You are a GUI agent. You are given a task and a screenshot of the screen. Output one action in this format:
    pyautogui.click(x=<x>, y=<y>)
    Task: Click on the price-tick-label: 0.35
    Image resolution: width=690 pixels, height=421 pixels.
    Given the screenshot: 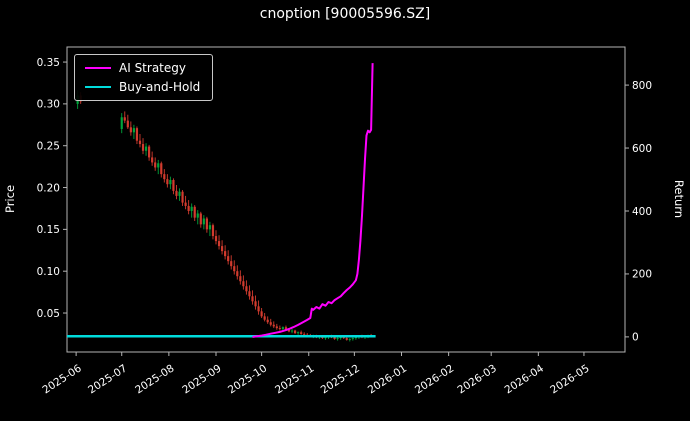 What is the action you would take?
    pyautogui.click(x=48, y=63)
    